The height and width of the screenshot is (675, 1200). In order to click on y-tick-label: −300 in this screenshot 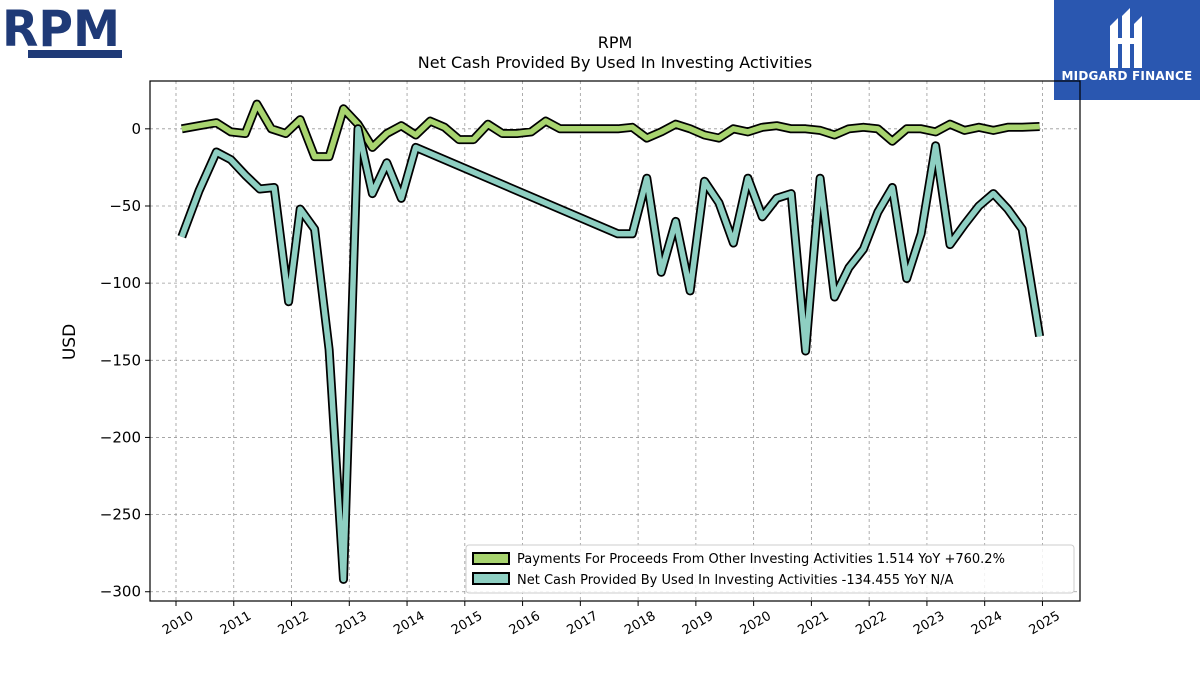, I will do `click(120, 592)`.